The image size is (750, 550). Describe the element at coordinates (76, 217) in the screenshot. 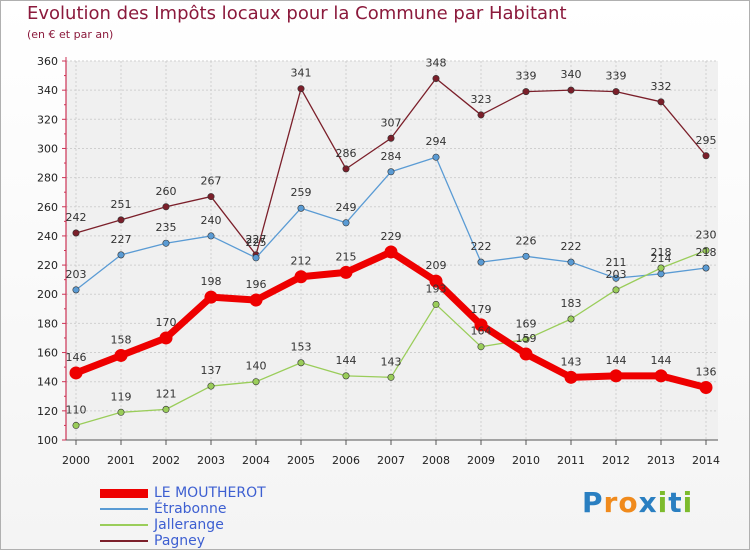

I see `data-label: 242` at that location.